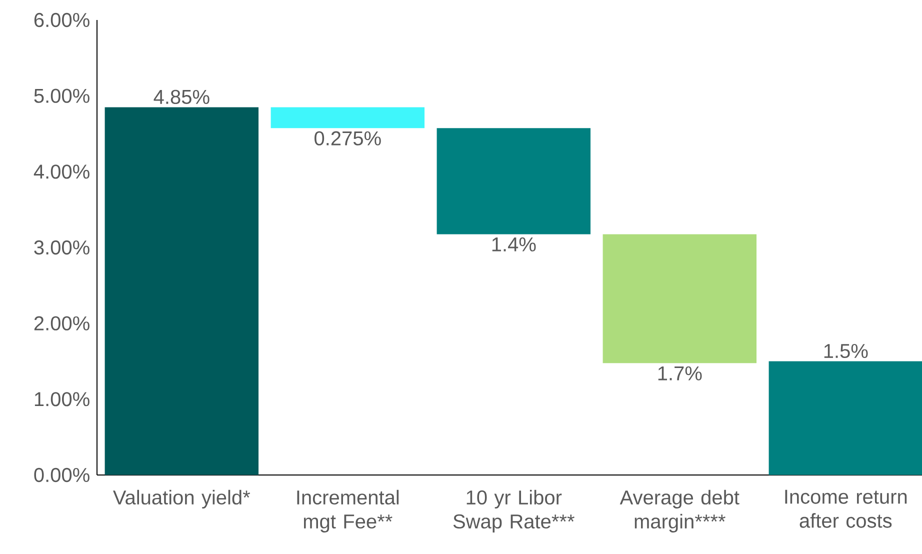 Image resolution: width=922 pixels, height=554 pixels. Describe the element at coordinates (846, 351) in the screenshot. I see `data-label: 1.5%` at that location.